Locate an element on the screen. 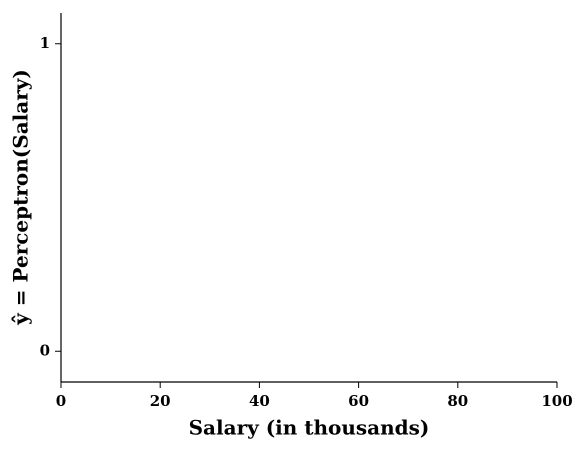 This screenshot has height=452, width=583. x-tick-label: 60 is located at coordinates (358, 401).